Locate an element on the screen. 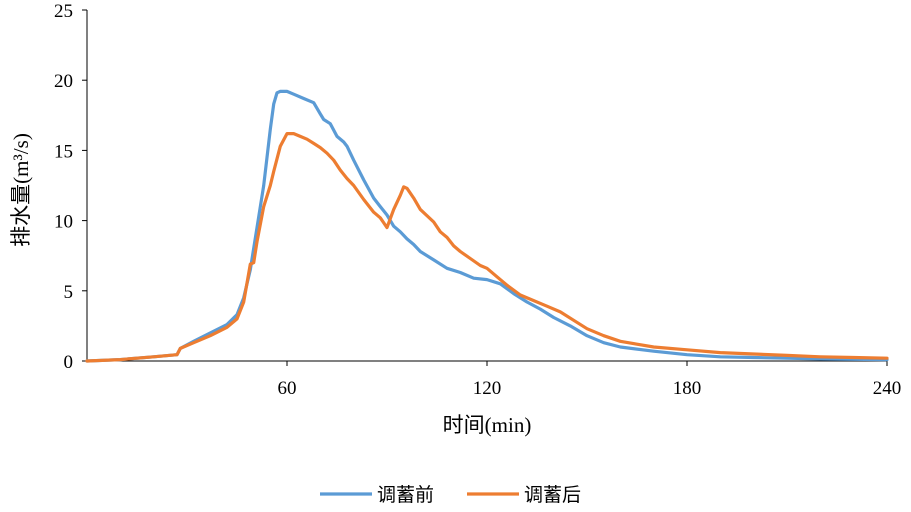 This screenshot has width=911, height=512. y-tick-label: 5 is located at coordinates (69, 292).